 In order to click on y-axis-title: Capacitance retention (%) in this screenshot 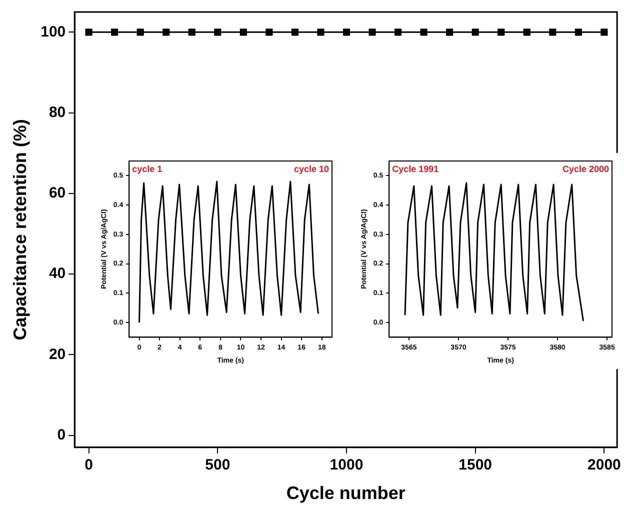, I will do `click(20, 229)`.